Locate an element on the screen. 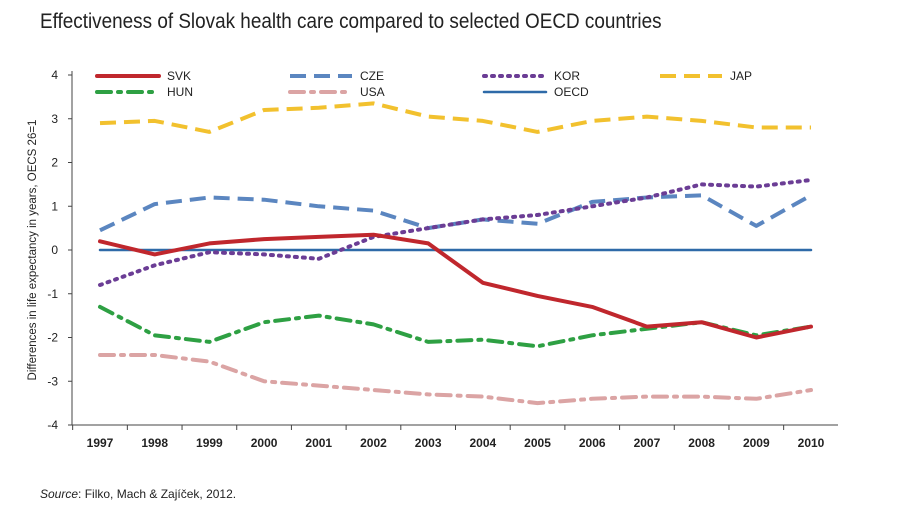  x-tick-label: 1999 is located at coordinates (209, 443).